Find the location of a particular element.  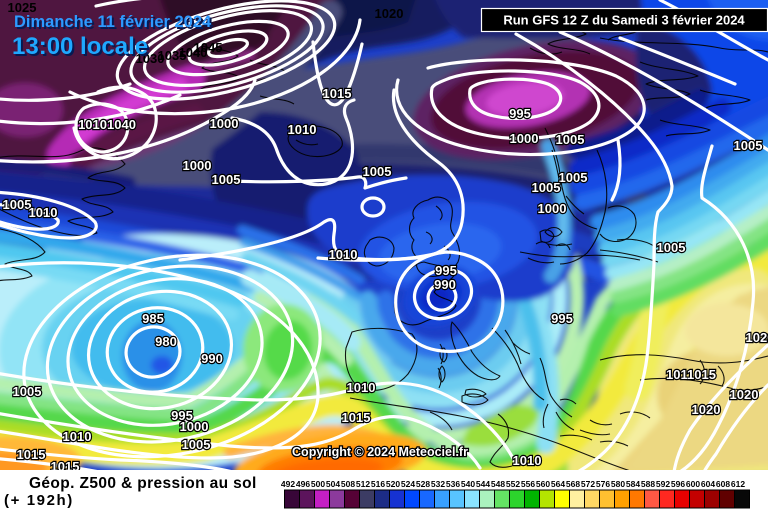

svg-text: 576 is located at coordinates (603, 484).